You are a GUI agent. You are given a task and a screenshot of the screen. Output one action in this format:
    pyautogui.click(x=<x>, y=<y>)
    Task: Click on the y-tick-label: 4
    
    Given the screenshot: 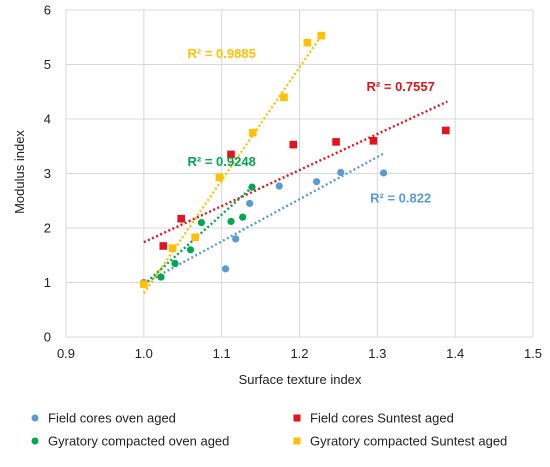 What is the action you would take?
    pyautogui.click(x=47, y=119)
    